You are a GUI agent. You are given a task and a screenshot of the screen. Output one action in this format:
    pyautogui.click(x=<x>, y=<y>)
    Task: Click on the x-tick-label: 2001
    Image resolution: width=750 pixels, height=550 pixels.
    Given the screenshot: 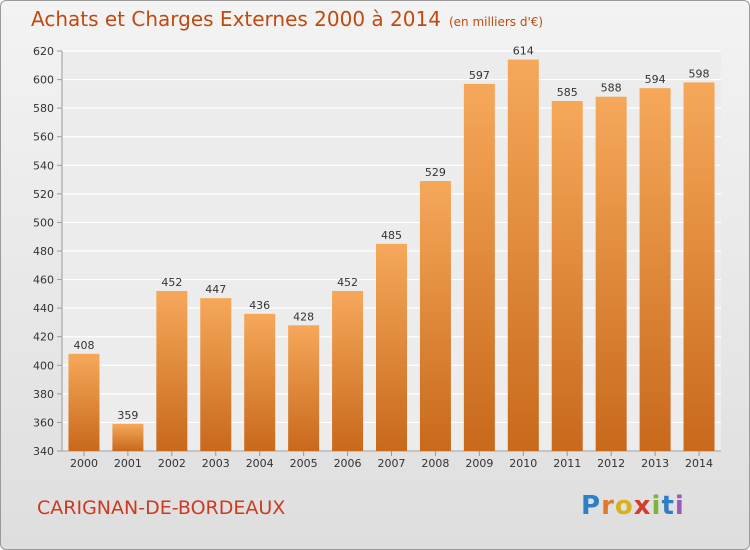 What is the action you would take?
    pyautogui.click(x=128, y=463)
    